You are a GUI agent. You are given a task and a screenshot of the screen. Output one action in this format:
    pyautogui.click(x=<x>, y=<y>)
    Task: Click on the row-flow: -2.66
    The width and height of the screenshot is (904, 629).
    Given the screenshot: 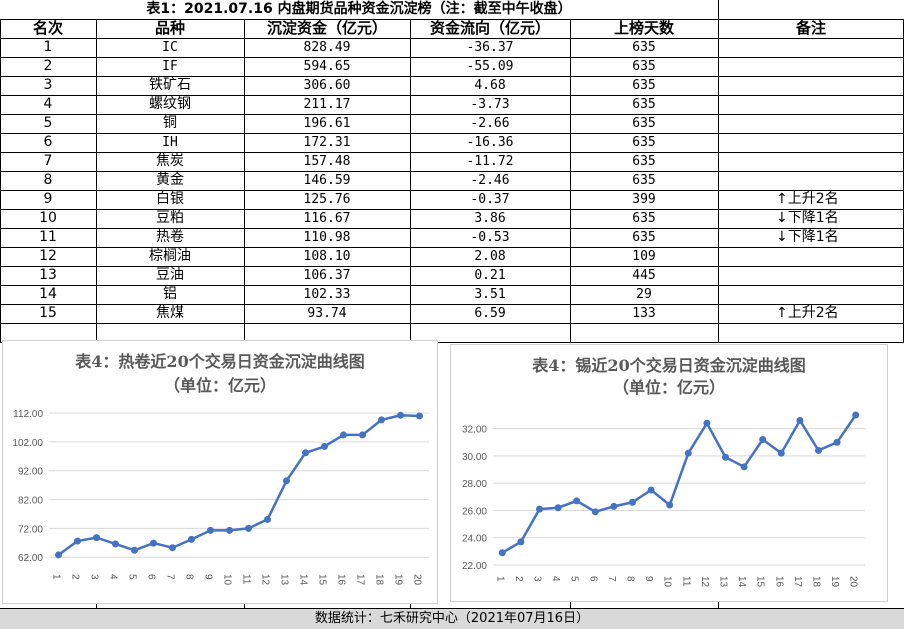 What is the action you would take?
    pyautogui.click(x=490, y=123)
    